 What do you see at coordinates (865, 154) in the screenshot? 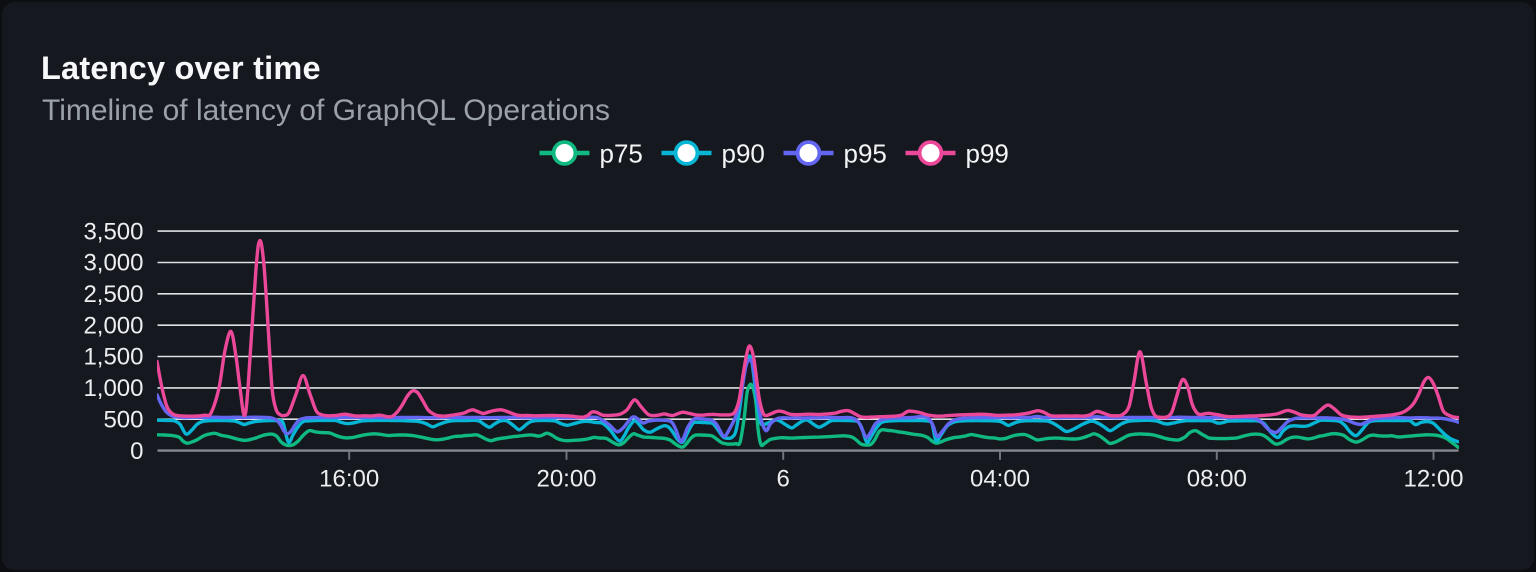
I see `svg-text: p95` at bounding box center [865, 154].